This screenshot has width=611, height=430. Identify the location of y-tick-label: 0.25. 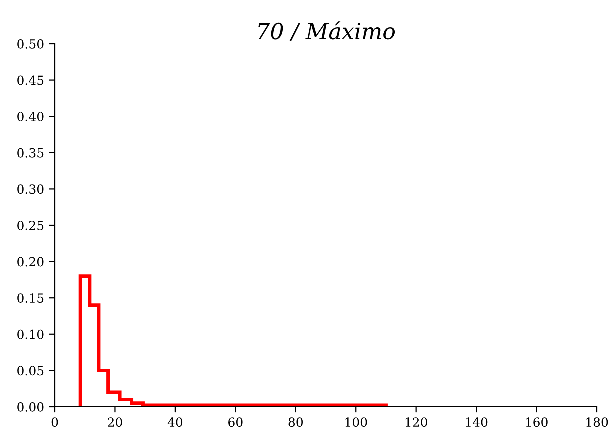
(31, 225).